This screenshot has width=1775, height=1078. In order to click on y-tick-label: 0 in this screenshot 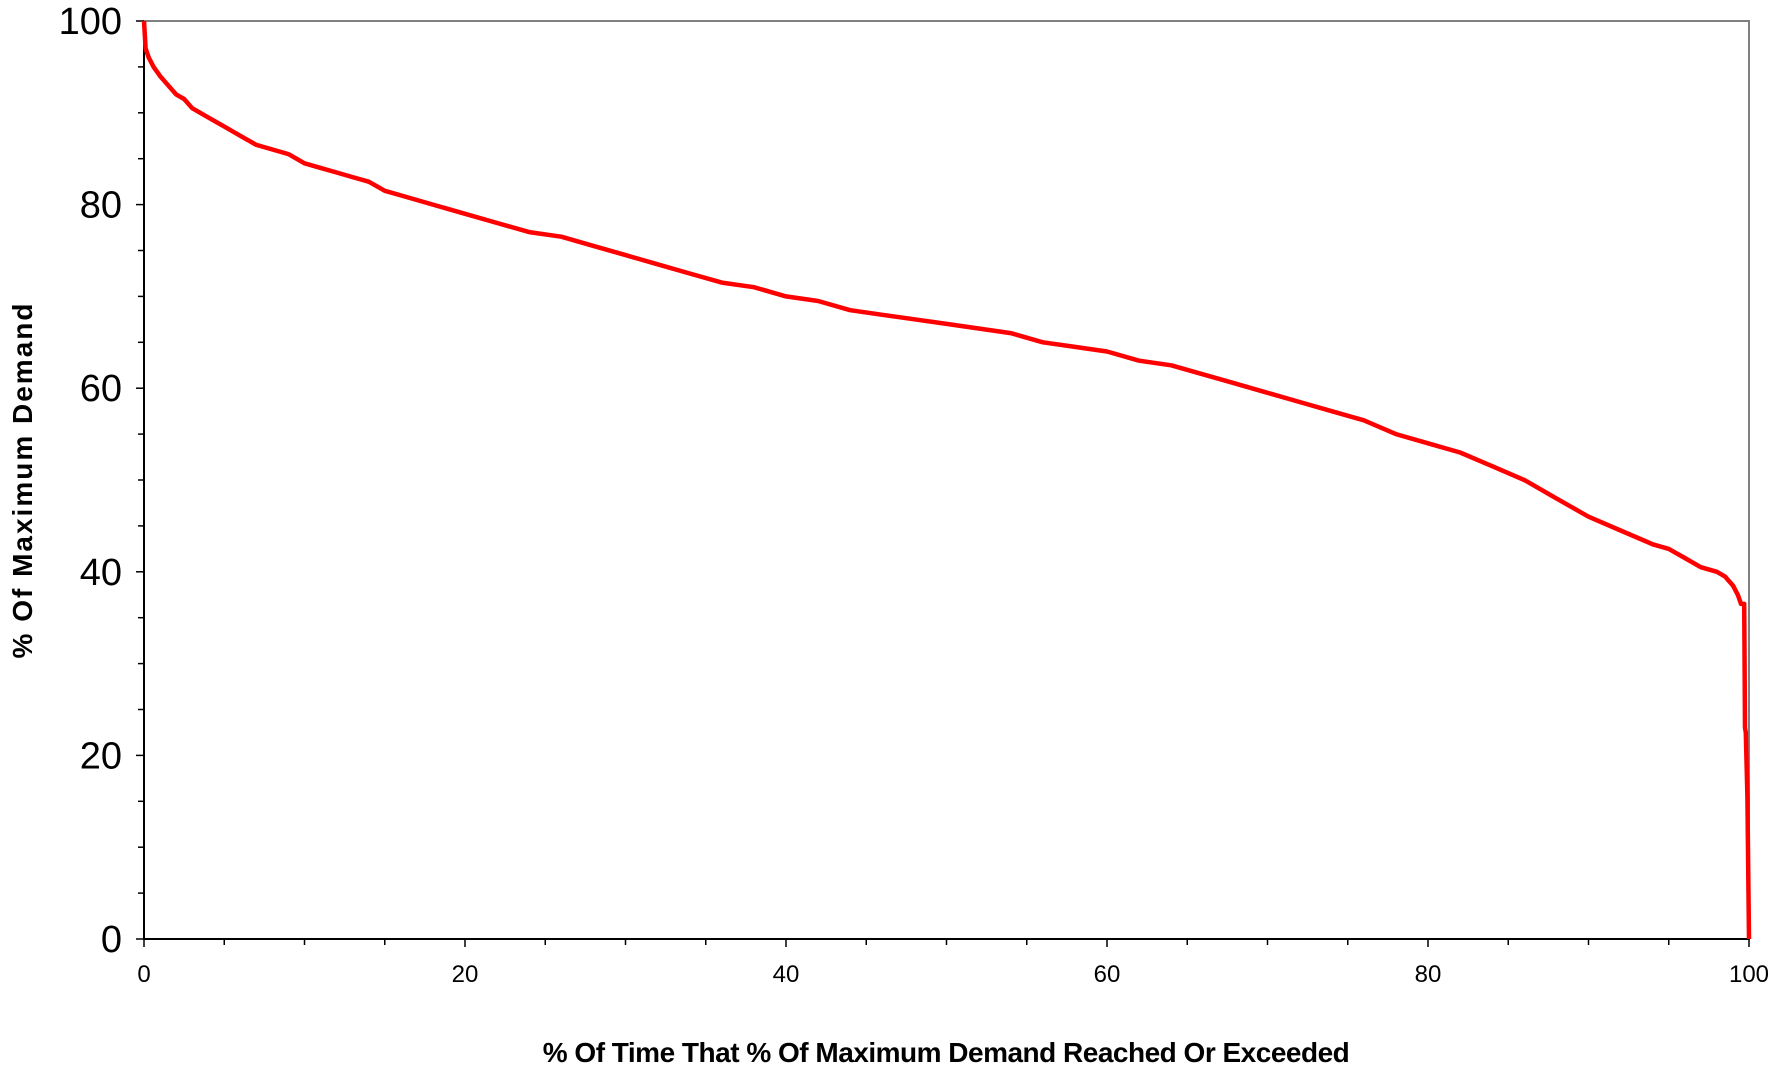, I will do `click(111, 940)`.